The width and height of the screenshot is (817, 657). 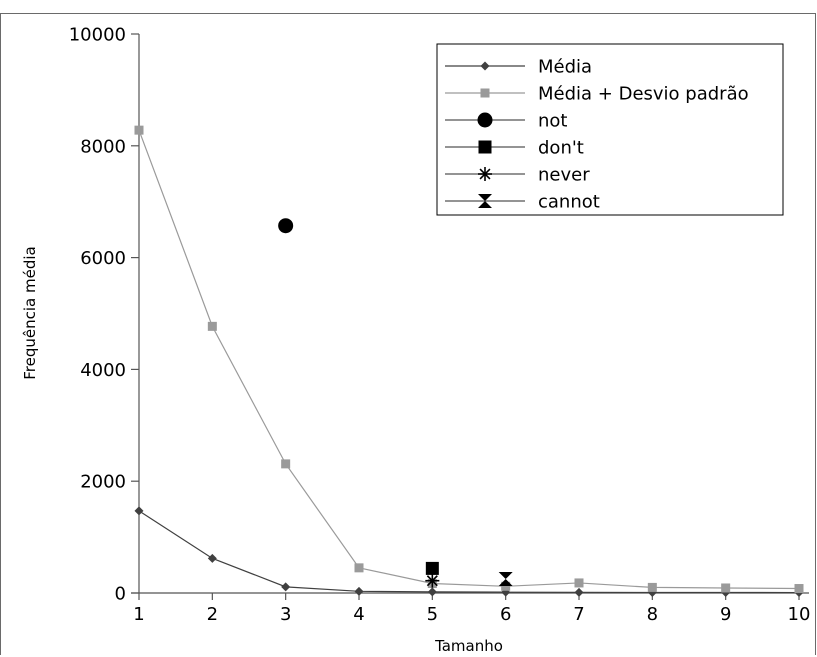 What do you see at coordinates (432, 614) in the screenshot?
I see `x-tick-label: 5` at bounding box center [432, 614].